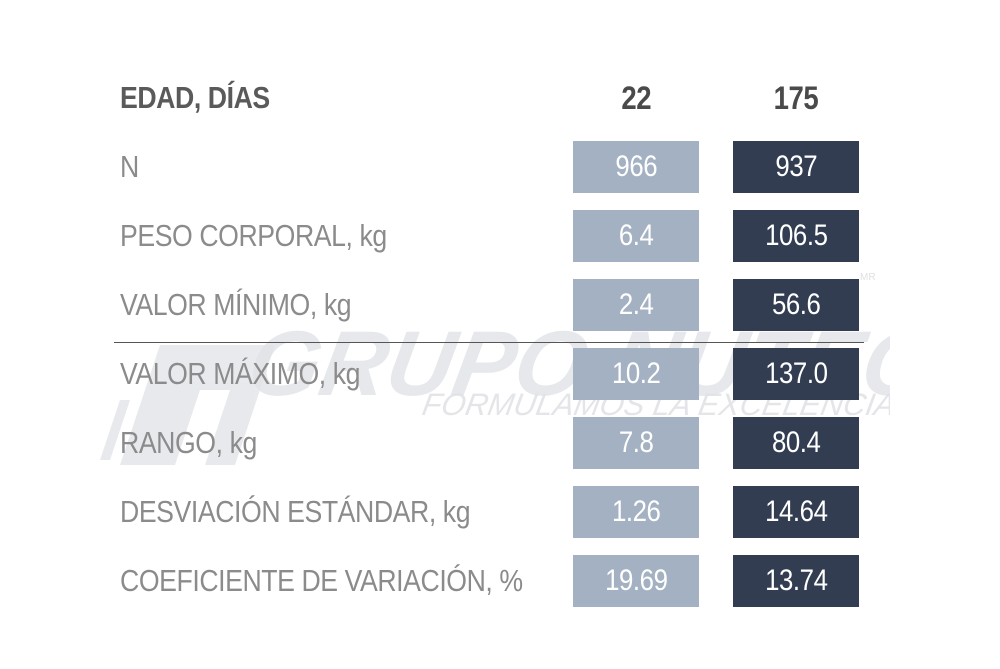 The width and height of the screenshot is (1000, 669). I want to click on header-label: EDAD, DÍAS, so click(195, 97).